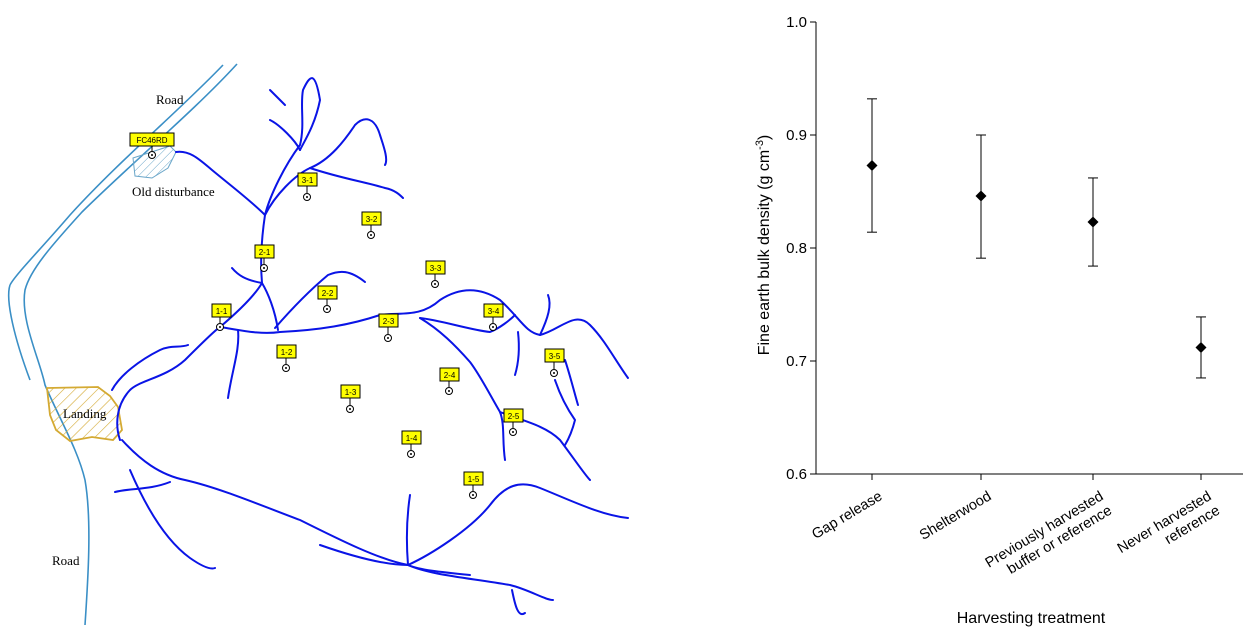  What do you see at coordinates (221, 317) in the screenshot?
I see `plot-marker-1-1: 1-1` at bounding box center [221, 317].